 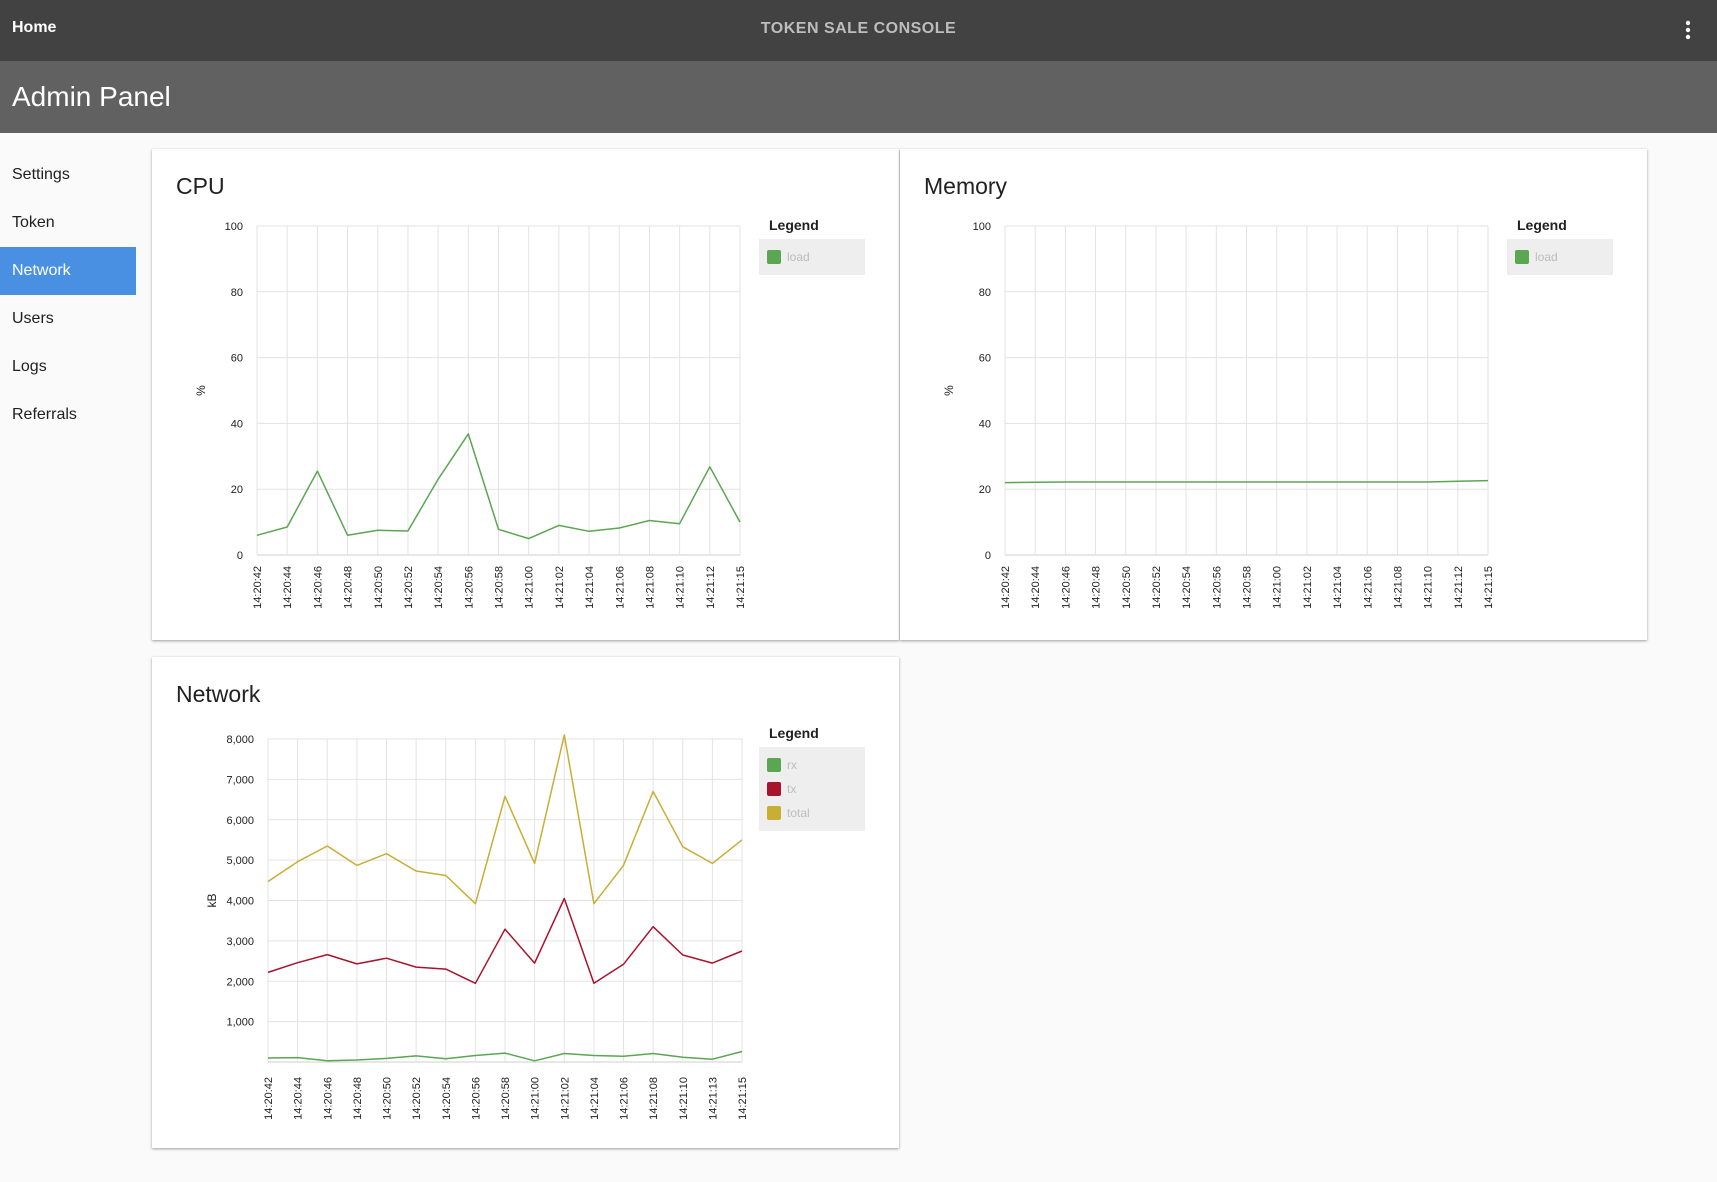 What do you see at coordinates (29, 366) in the screenshot?
I see `sidebar-item-logs: Logs` at bounding box center [29, 366].